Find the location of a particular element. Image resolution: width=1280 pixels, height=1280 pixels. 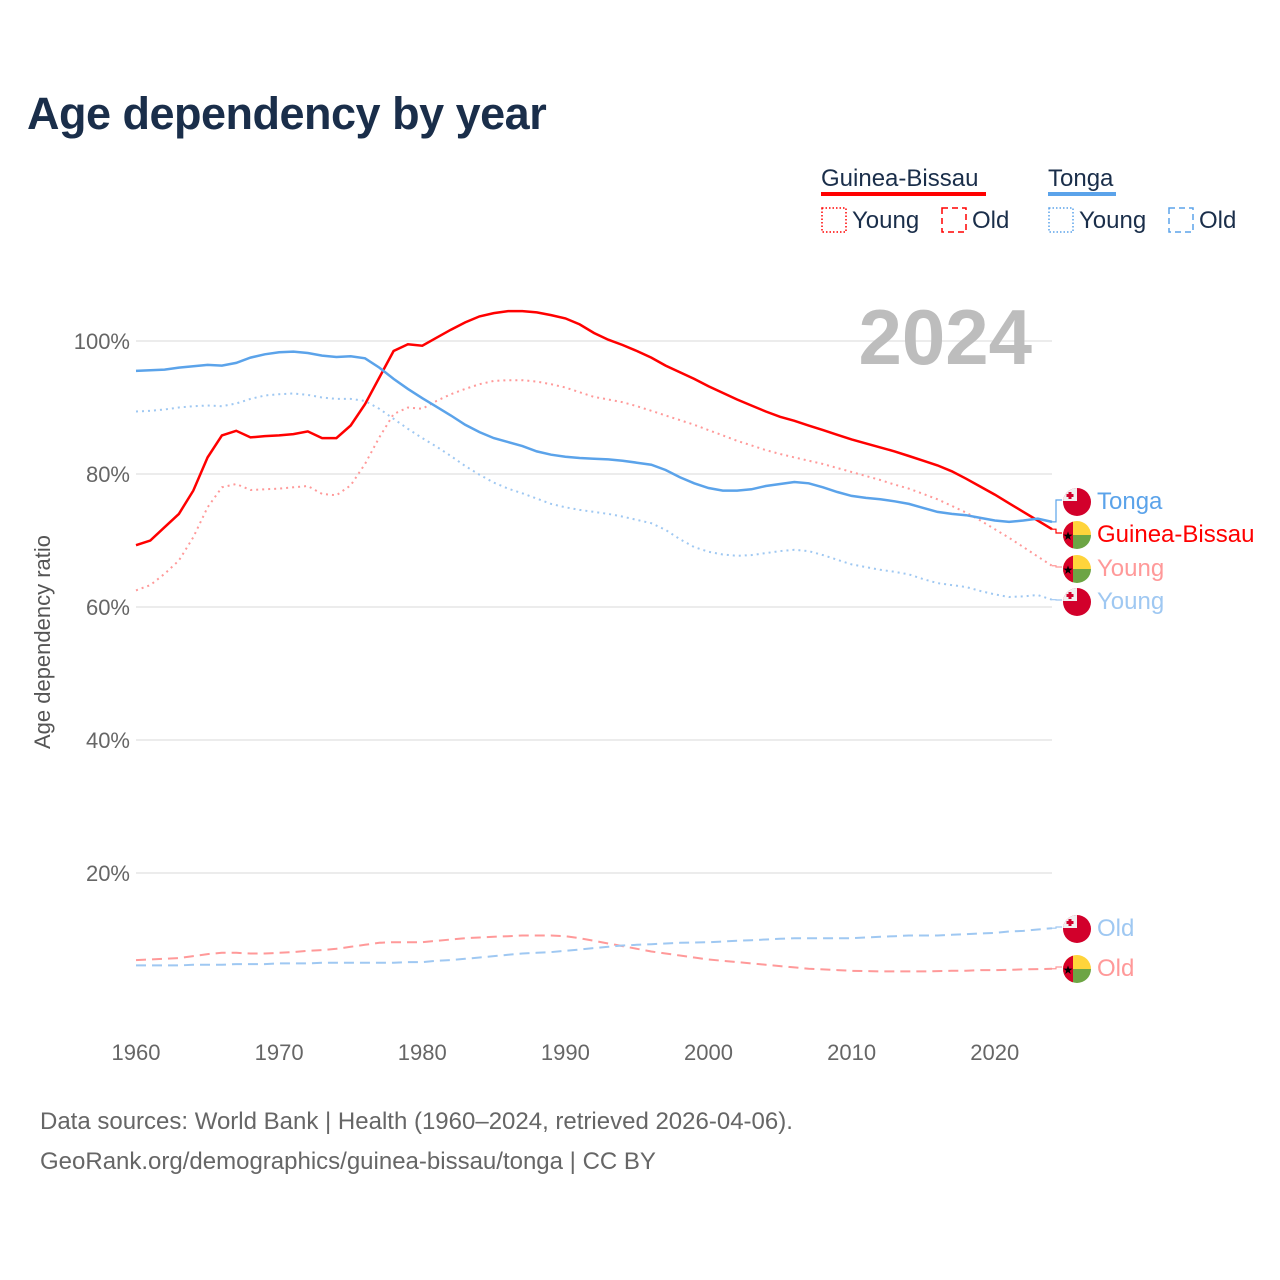

legend-tonga-old: Old is located at coordinates (1217, 220).